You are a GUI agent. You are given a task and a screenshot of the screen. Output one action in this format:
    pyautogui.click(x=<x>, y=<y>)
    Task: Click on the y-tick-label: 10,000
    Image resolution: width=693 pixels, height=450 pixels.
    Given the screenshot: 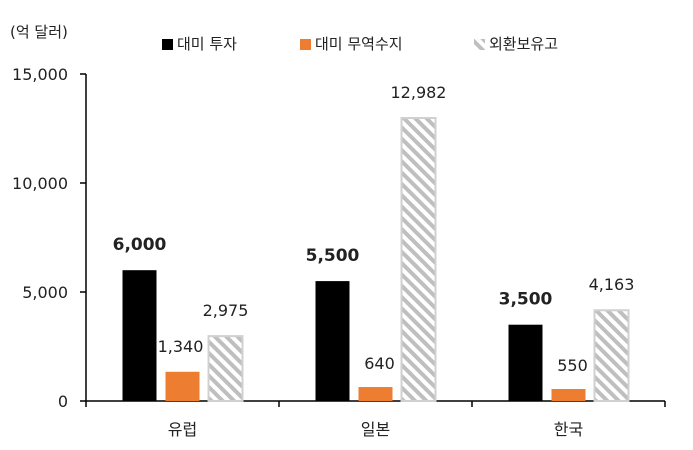 What is the action you would take?
    pyautogui.click(x=40, y=183)
    